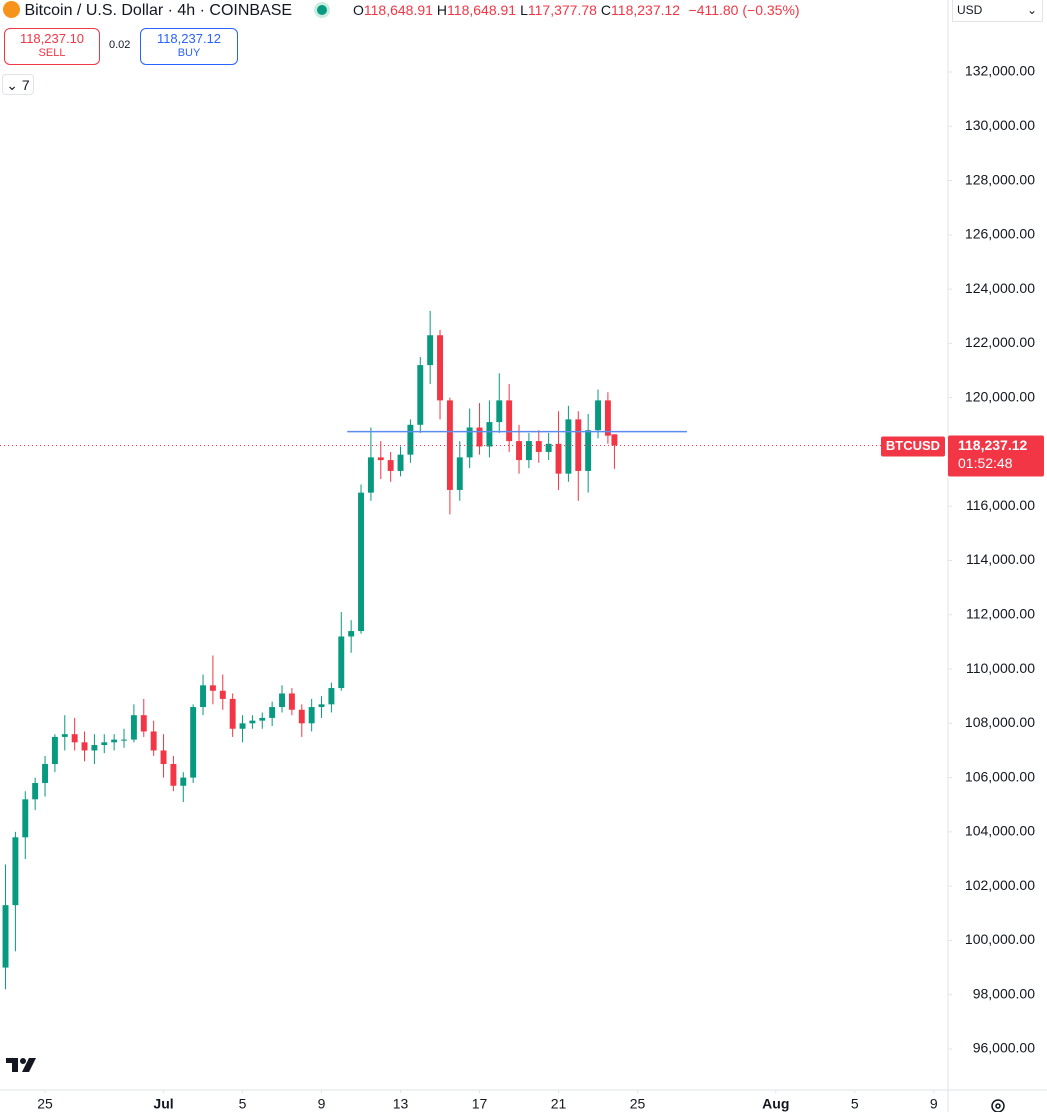 This screenshot has width=1047, height=1112. Describe the element at coordinates (1000, 396) in the screenshot. I see `y-tick-label: 120,000.00` at that location.